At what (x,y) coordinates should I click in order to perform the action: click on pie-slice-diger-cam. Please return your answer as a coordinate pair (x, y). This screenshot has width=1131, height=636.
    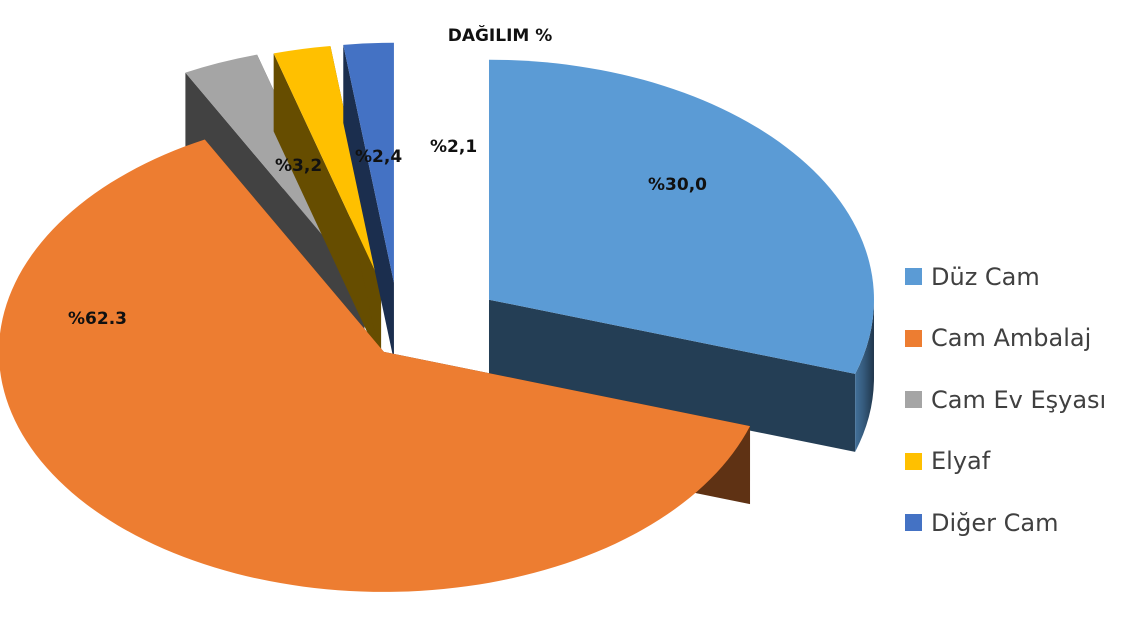
    Looking at the image, I should click on (368, 201).